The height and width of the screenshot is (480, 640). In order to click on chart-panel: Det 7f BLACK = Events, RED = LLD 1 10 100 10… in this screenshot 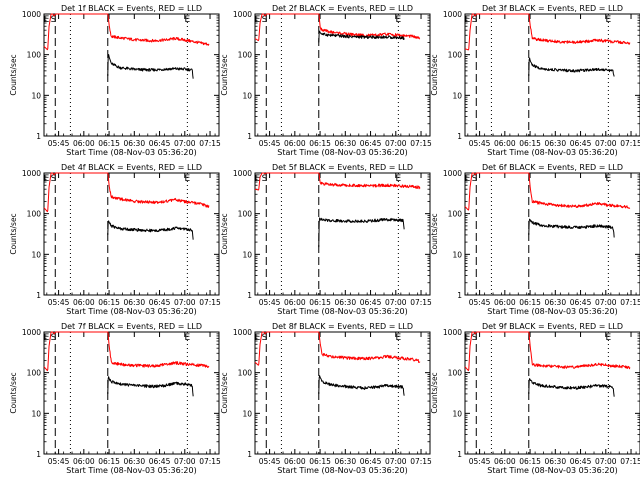, I will do `click(115, 398)`.